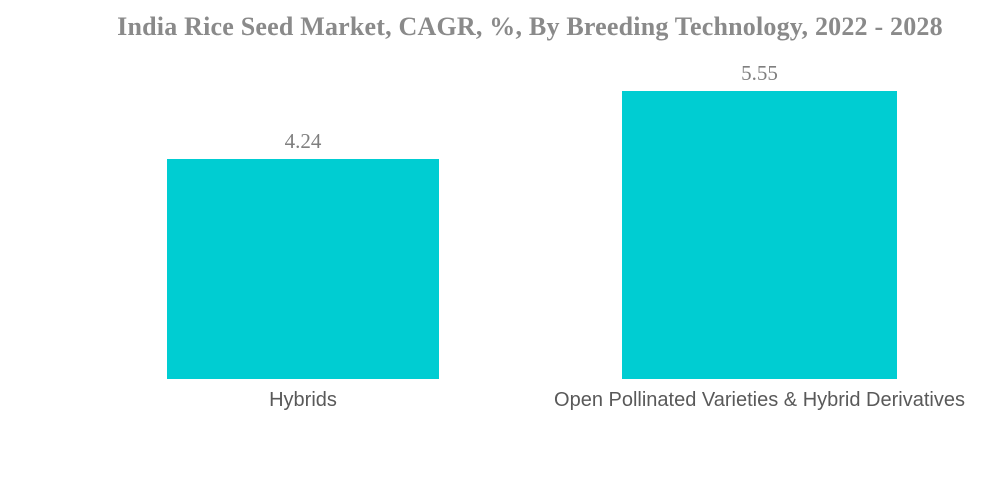  I want to click on bar-hybrids, so click(303, 269).